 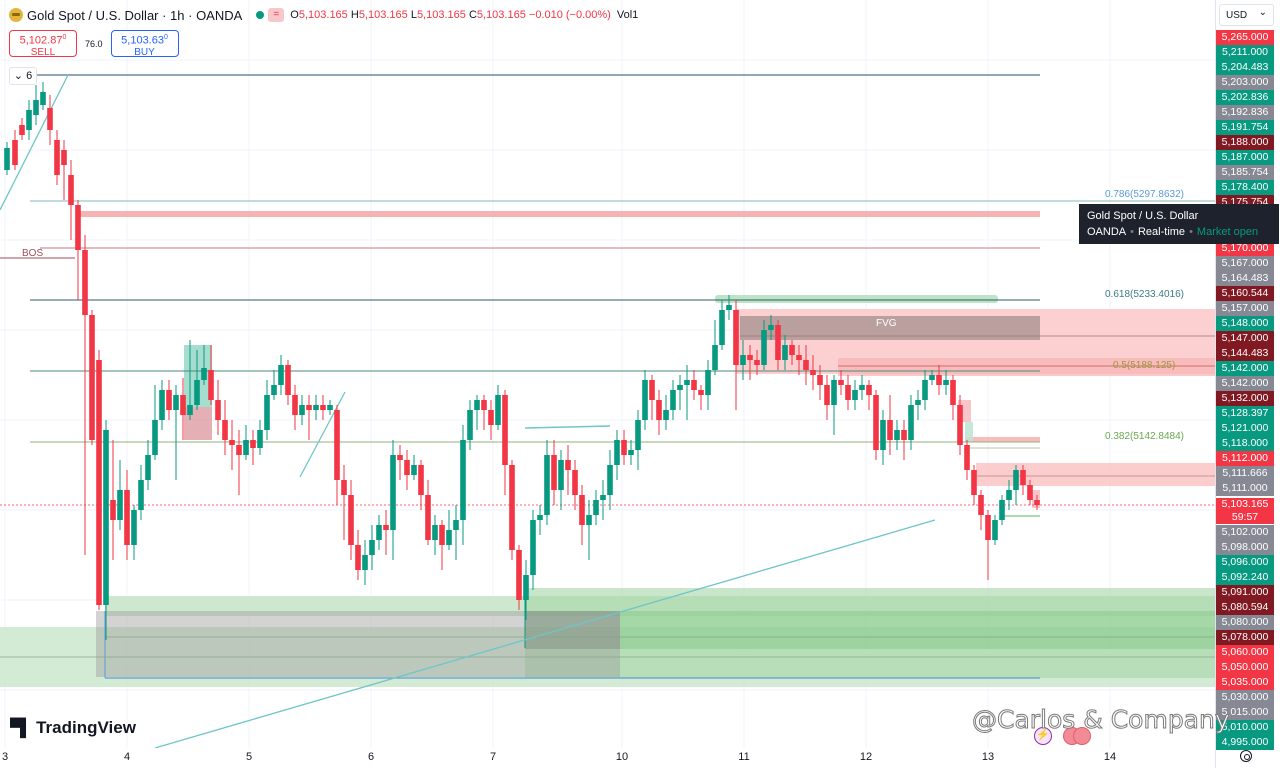 What do you see at coordinates (1246, 14) in the screenshot?
I see `currency-select: USD` at bounding box center [1246, 14].